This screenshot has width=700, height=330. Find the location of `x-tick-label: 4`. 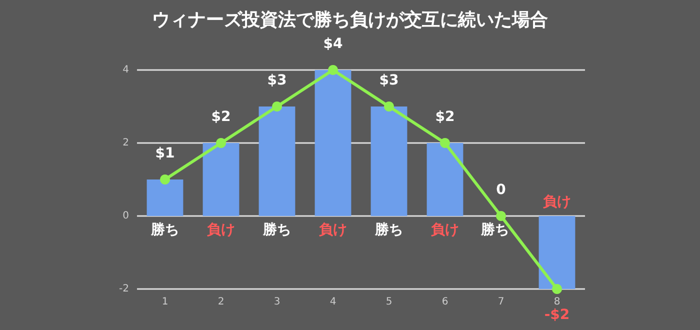

x-tick-label: 4 is located at coordinates (333, 302).